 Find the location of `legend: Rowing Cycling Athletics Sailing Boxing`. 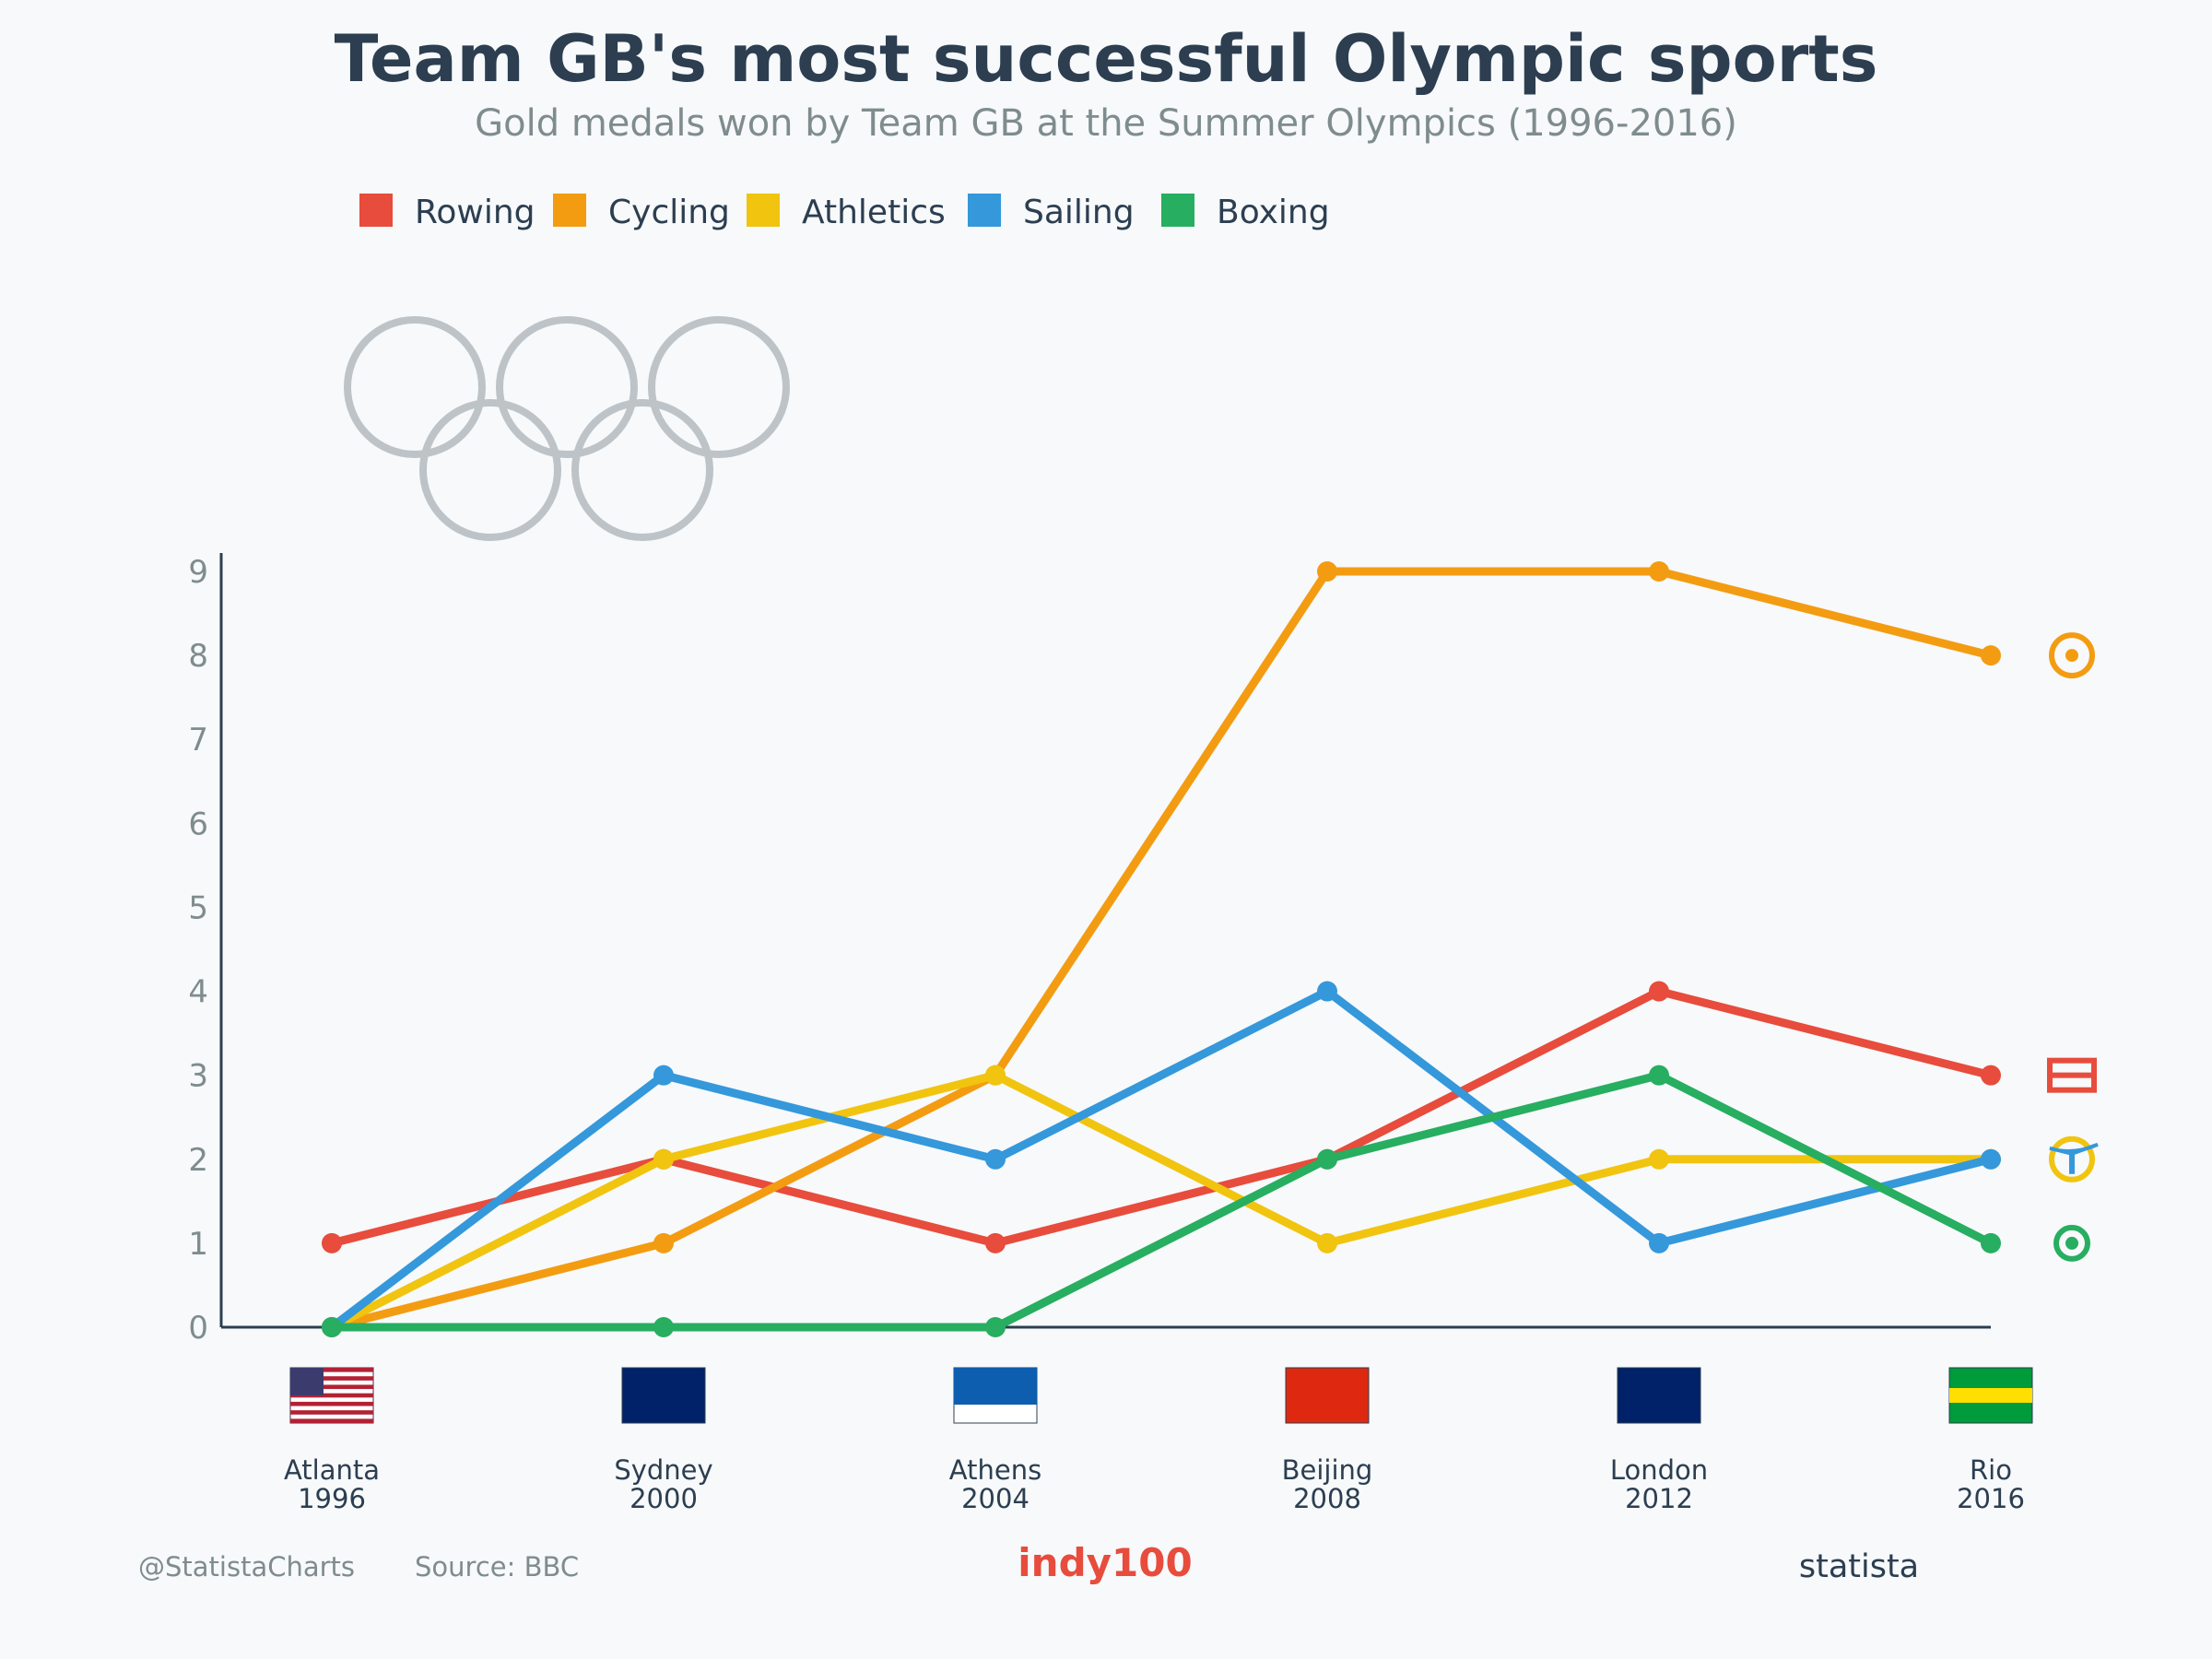

legend: Rowing Cycling Athletics Sailing Boxing is located at coordinates (844, 212).